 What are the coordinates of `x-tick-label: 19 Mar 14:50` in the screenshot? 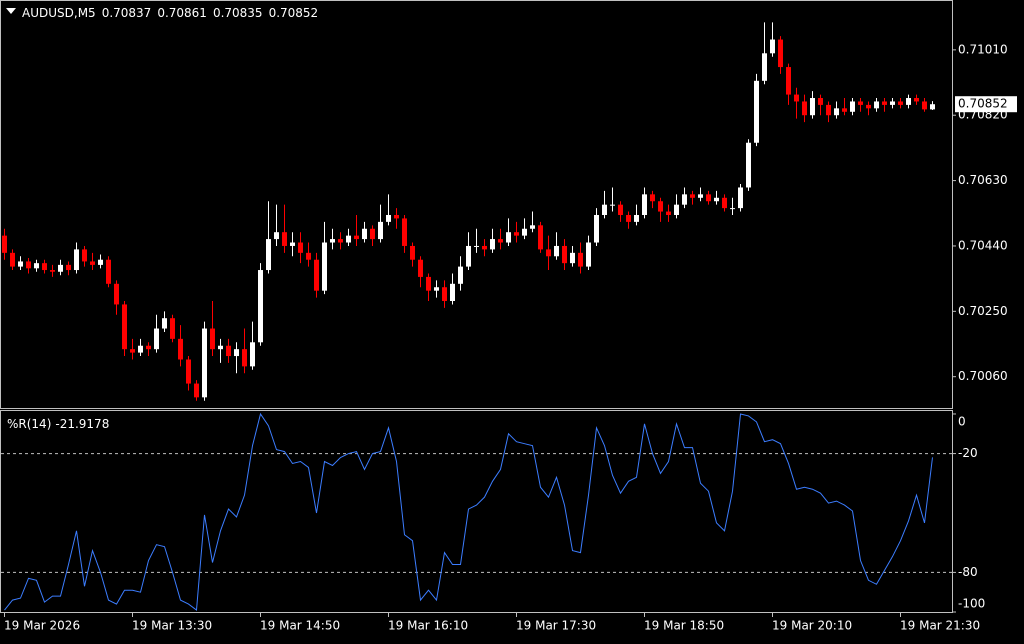 It's located at (300, 626).